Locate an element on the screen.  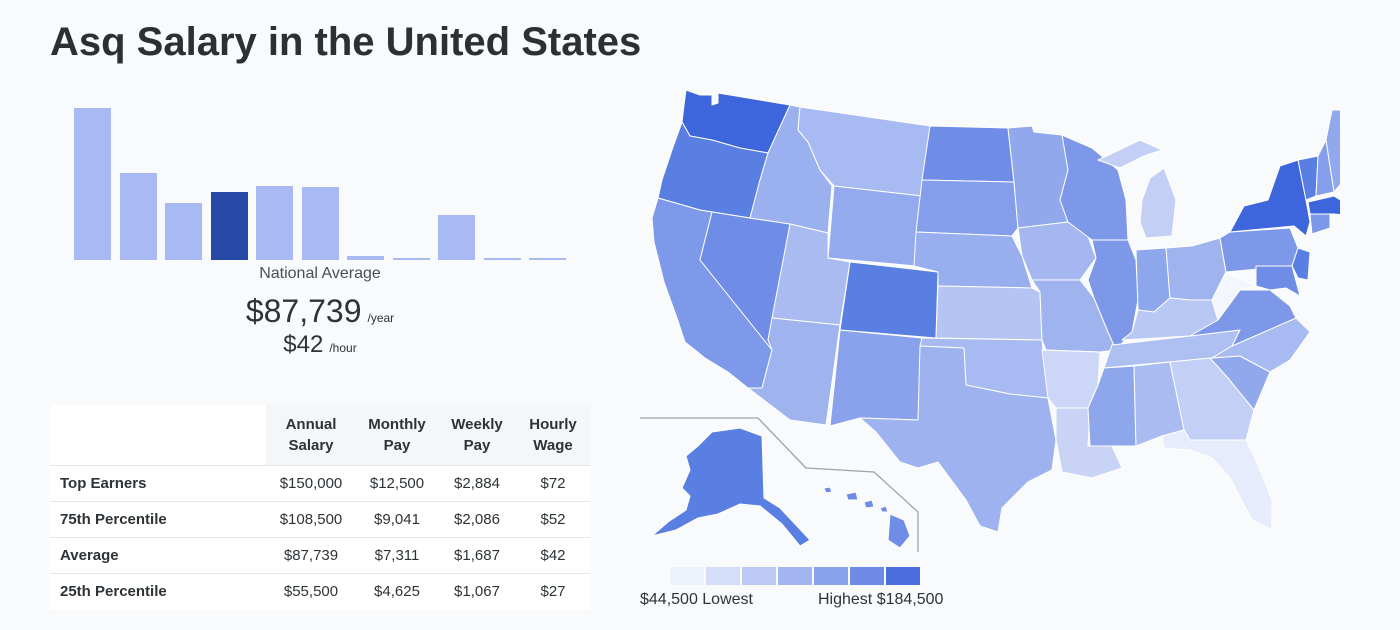
column-header: Hourly Wage is located at coordinates (553, 435).